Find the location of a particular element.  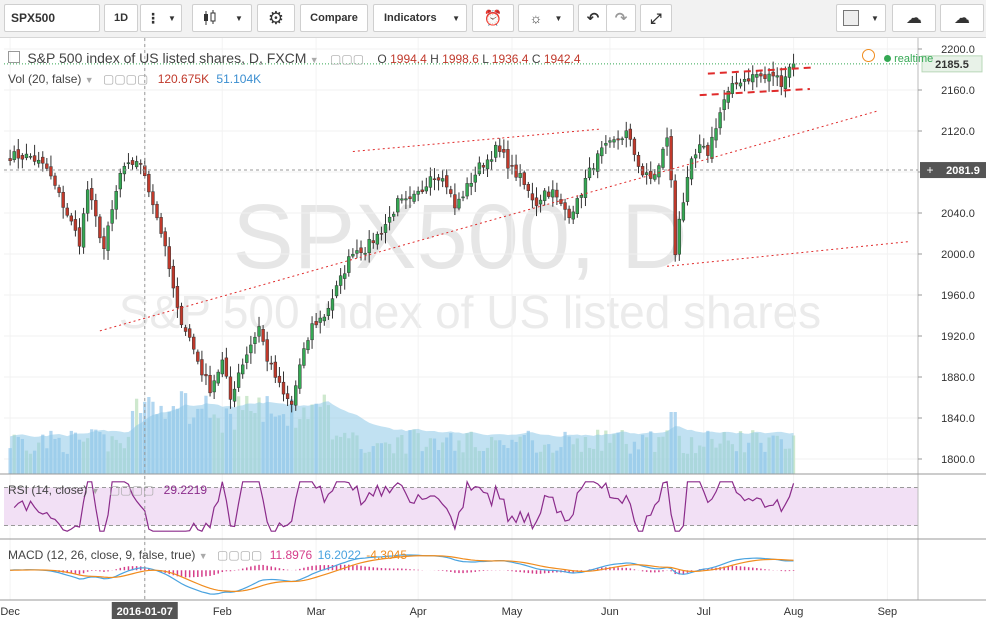

candlestick-icon is located at coordinates (210, 17).